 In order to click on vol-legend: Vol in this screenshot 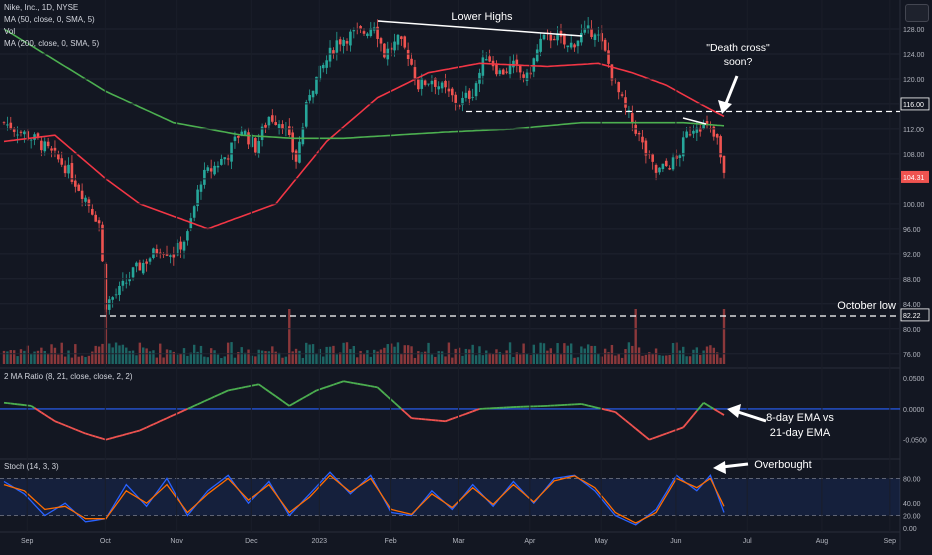, I will do `click(9, 31)`.